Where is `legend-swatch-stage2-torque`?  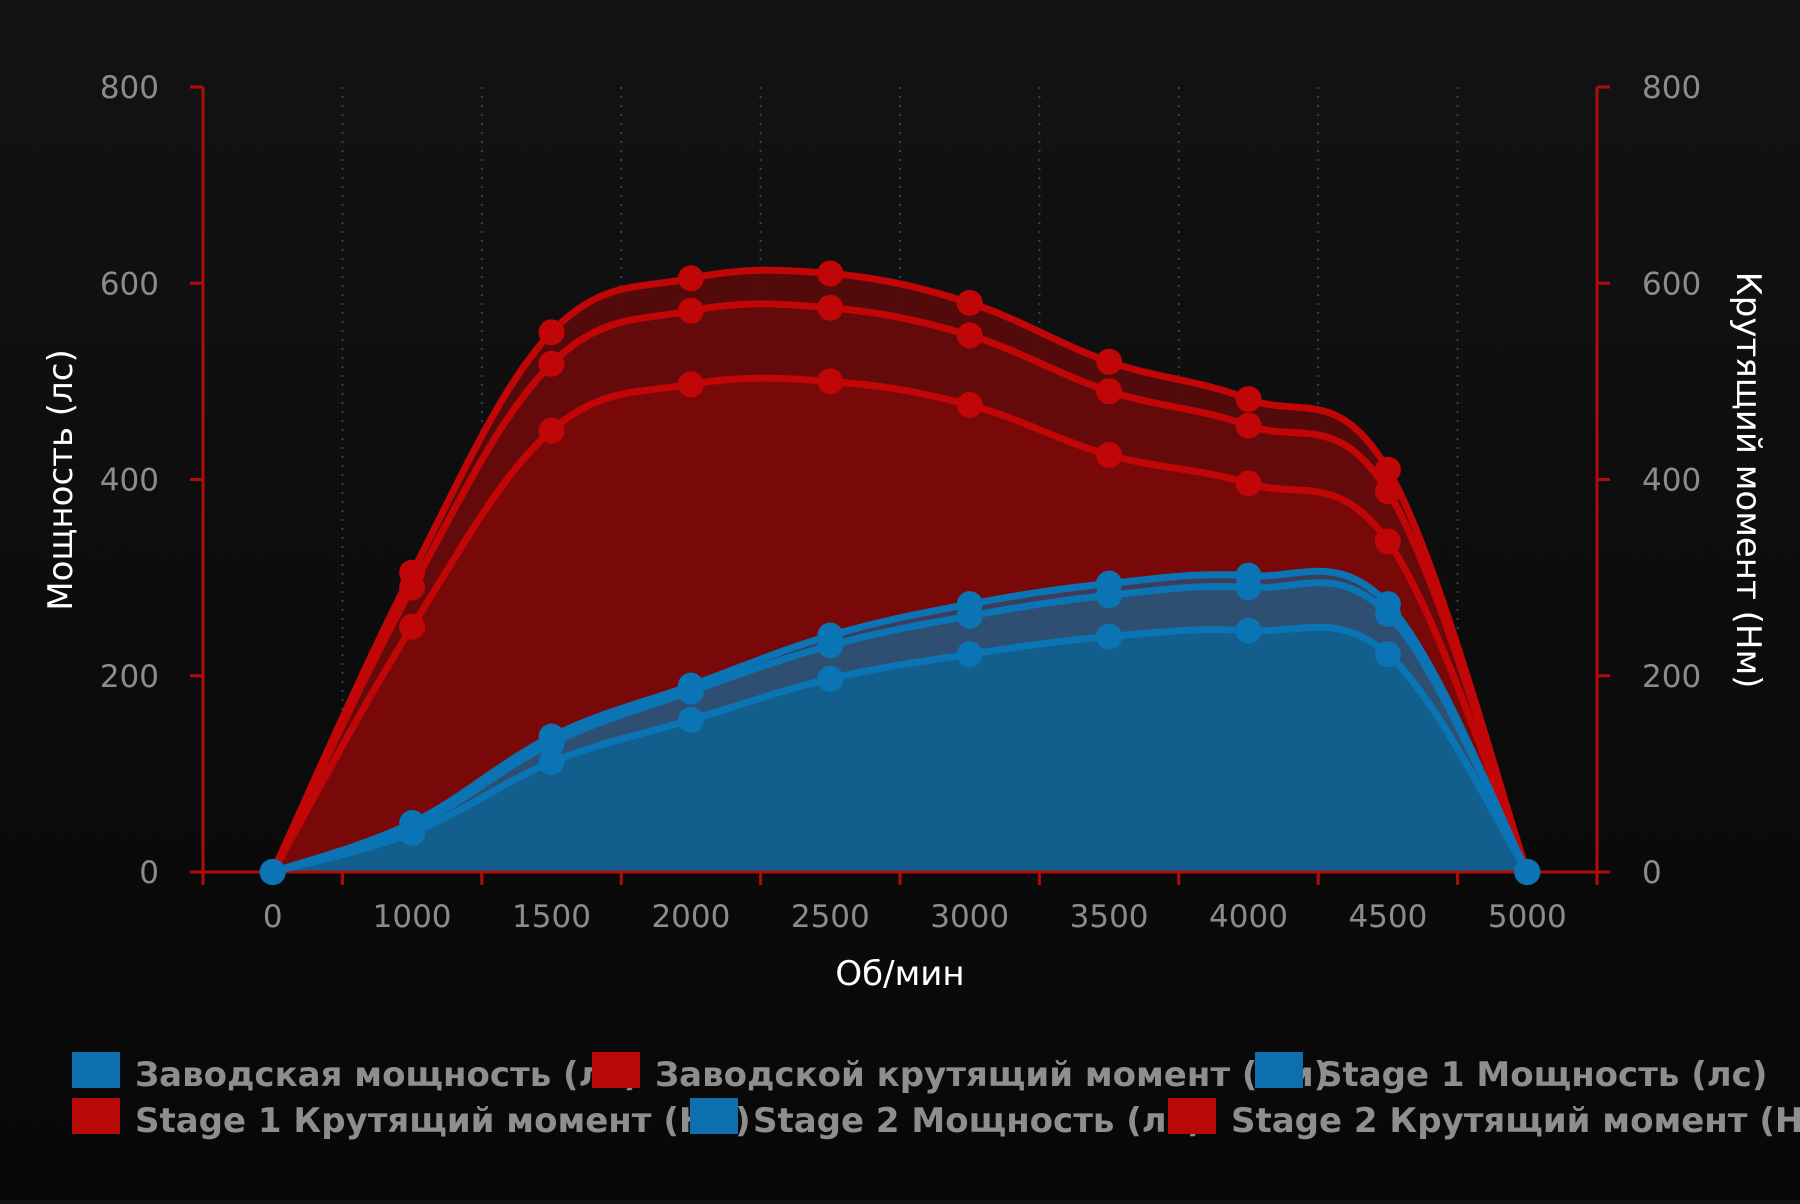 legend-swatch-stage2-torque is located at coordinates (1192, 1116).